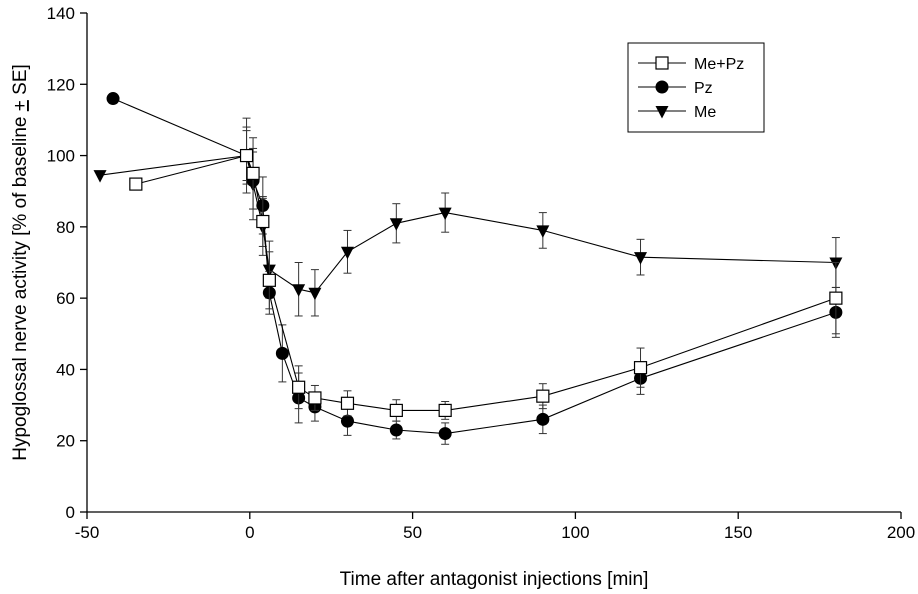 This screenshot has width=918, height=594. Describe the element at coordinates (495, 527) in the screenshot. I see `x-axis-ticks: -50 0 50 100 150 200` at that location.